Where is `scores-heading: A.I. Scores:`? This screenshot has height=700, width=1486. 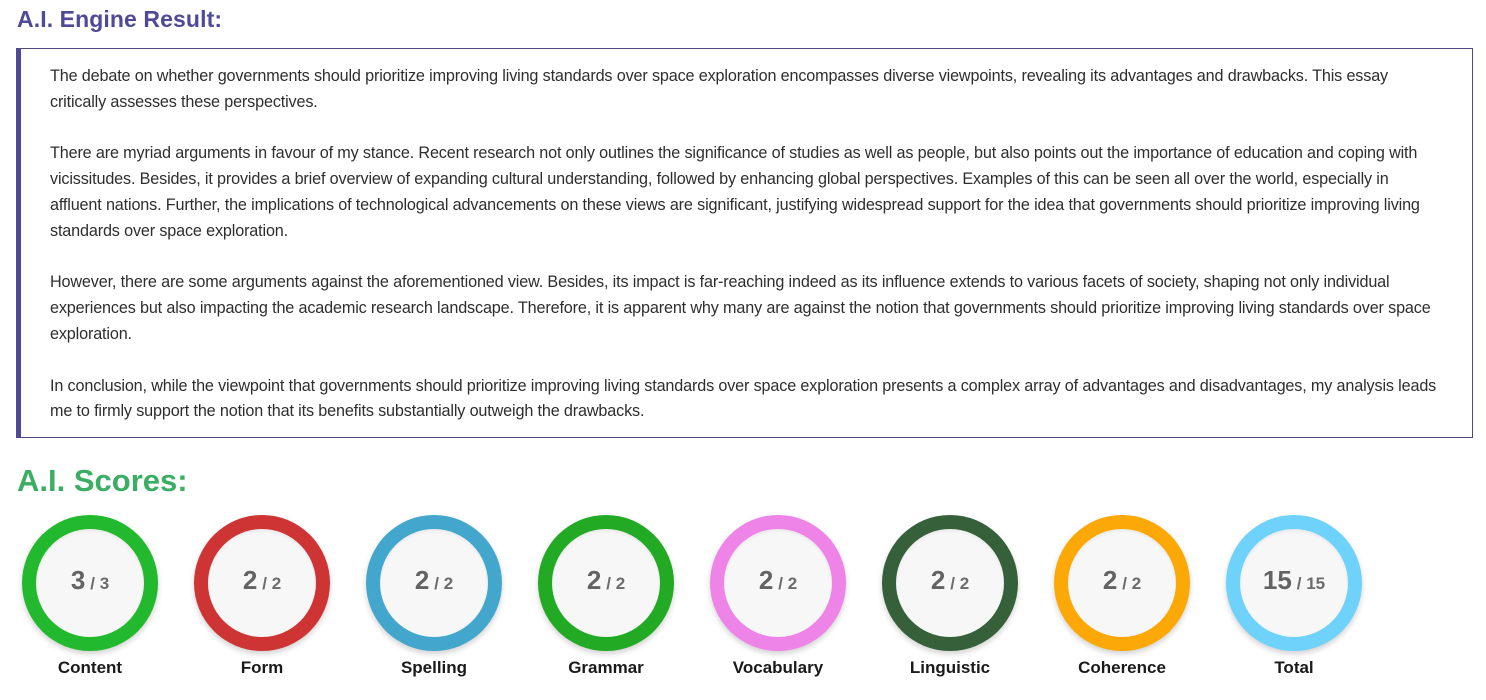 scores-heading: A.I. Scores: is located at coordinates (102, 480).